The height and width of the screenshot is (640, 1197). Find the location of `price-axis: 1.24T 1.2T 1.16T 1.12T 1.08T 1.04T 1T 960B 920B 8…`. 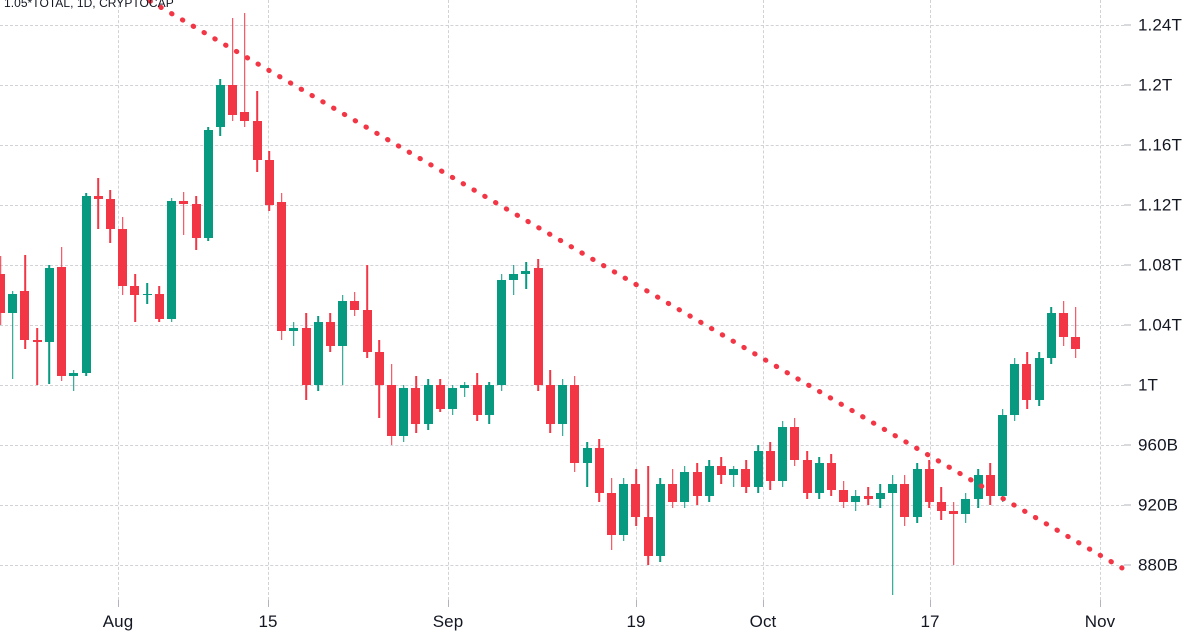

price-axis: 1.24T 1.2T 1.16T 1.12T 1.08T 1.04T 1T 960B 920B 8… is located at coordinates (1160, 320).